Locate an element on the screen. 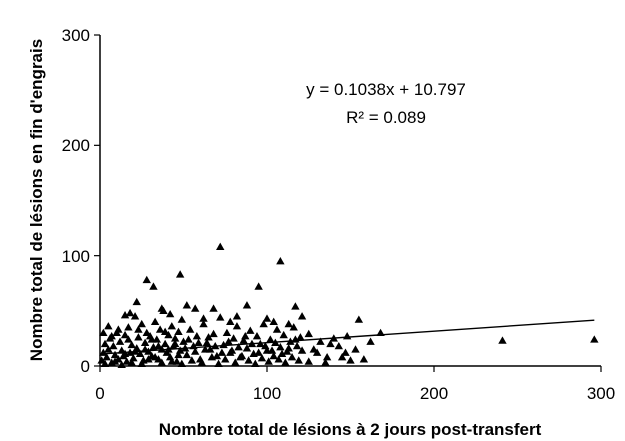 Image resolution: width=625 pixels, height=441 pixels. x-tick-label: 0 is located at coordinates (99, 393).